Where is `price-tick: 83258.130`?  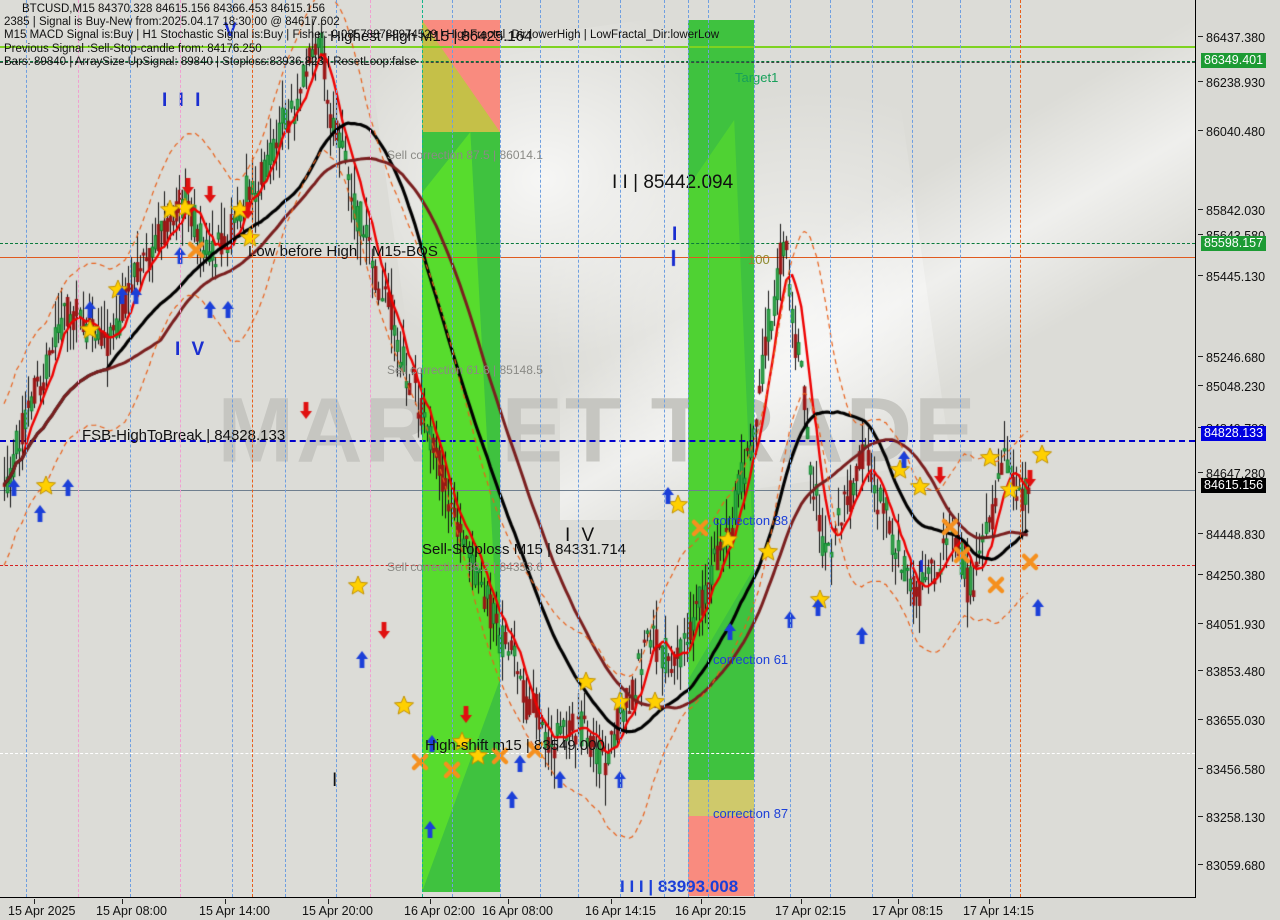 price-tick: 83258.130 is located at coordinates (1238, 818).